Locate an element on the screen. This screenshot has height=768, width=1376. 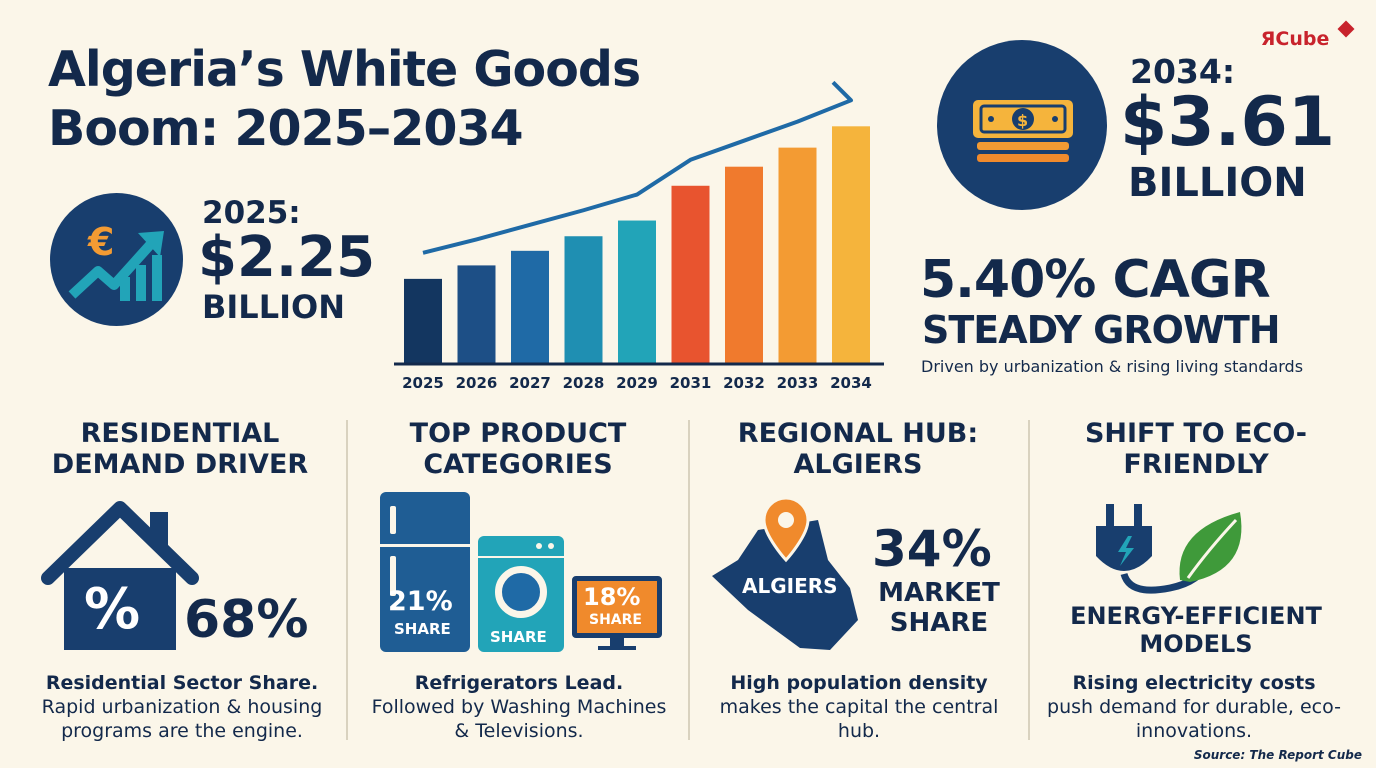
x-tick-label: 2028 is located at coordinates (584, 383).